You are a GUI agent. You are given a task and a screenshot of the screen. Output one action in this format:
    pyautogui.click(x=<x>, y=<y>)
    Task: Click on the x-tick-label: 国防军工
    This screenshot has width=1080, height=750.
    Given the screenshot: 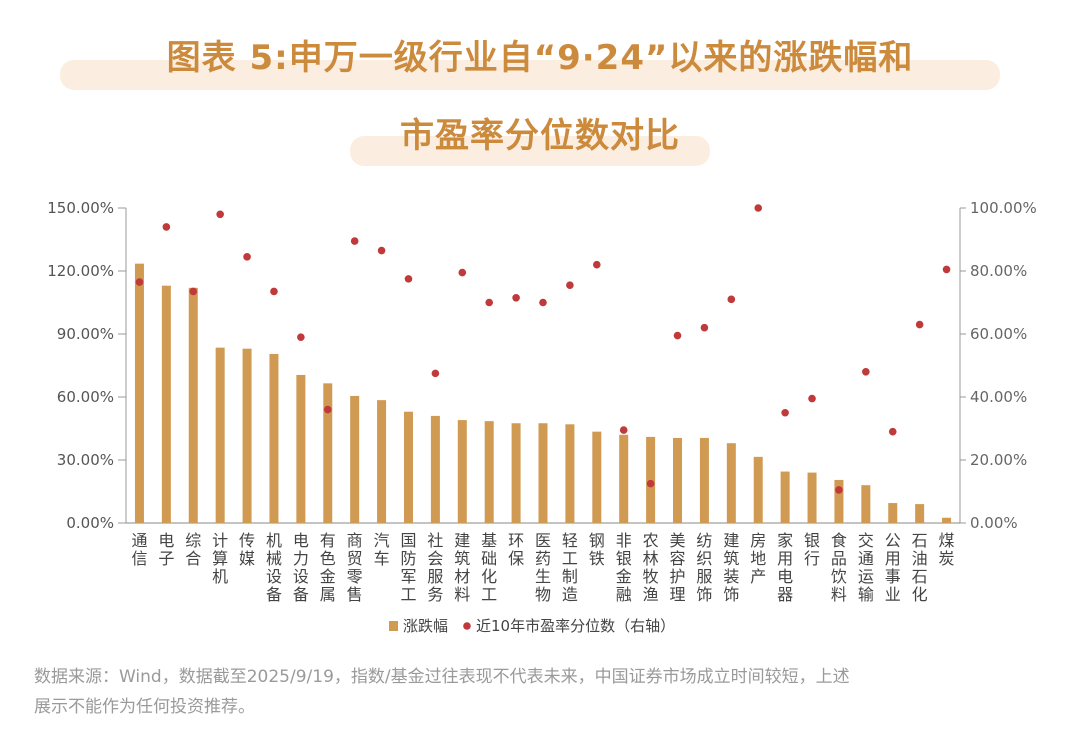 What is the action you would take?
    pyautogui.click(x=408, y=567)
    